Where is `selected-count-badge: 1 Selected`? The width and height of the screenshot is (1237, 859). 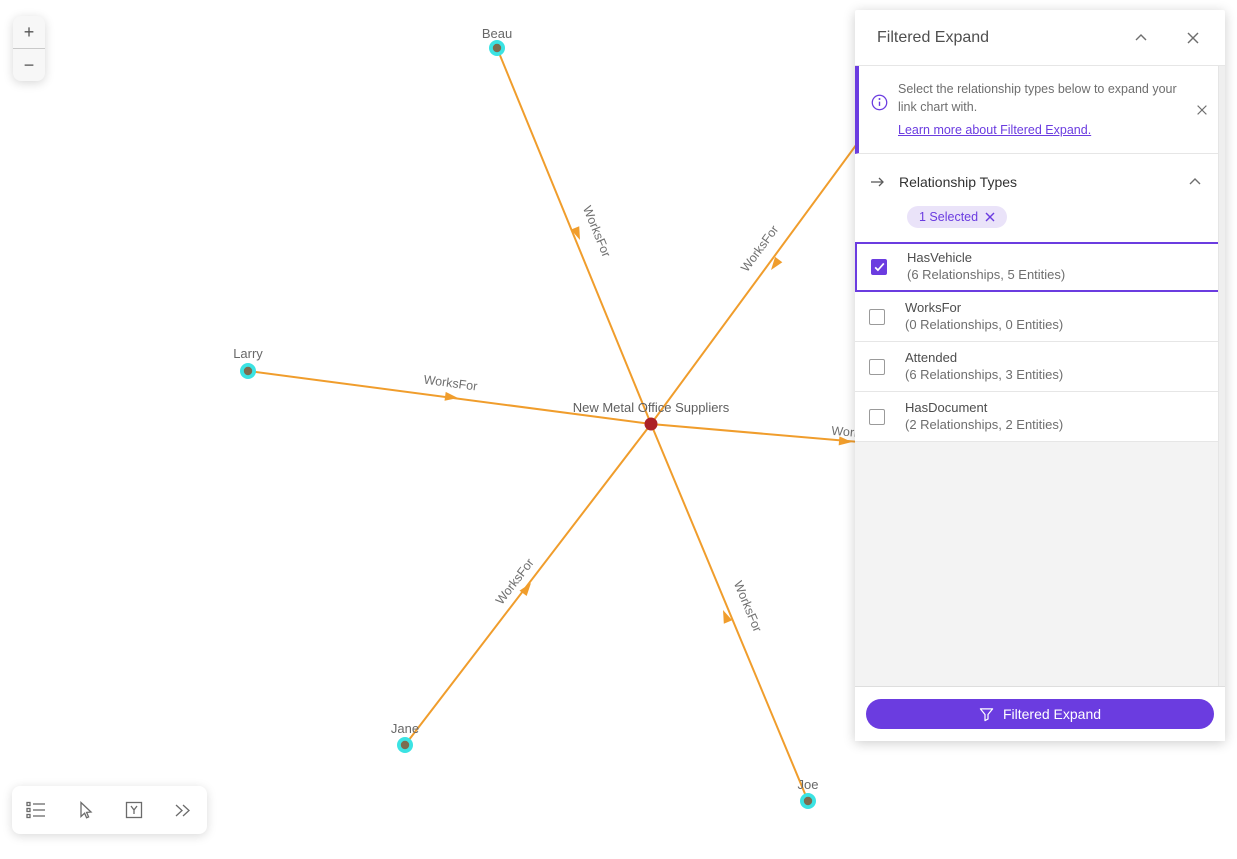
selected-count-badge: 1 Selected is located at coordinates (957, 217).